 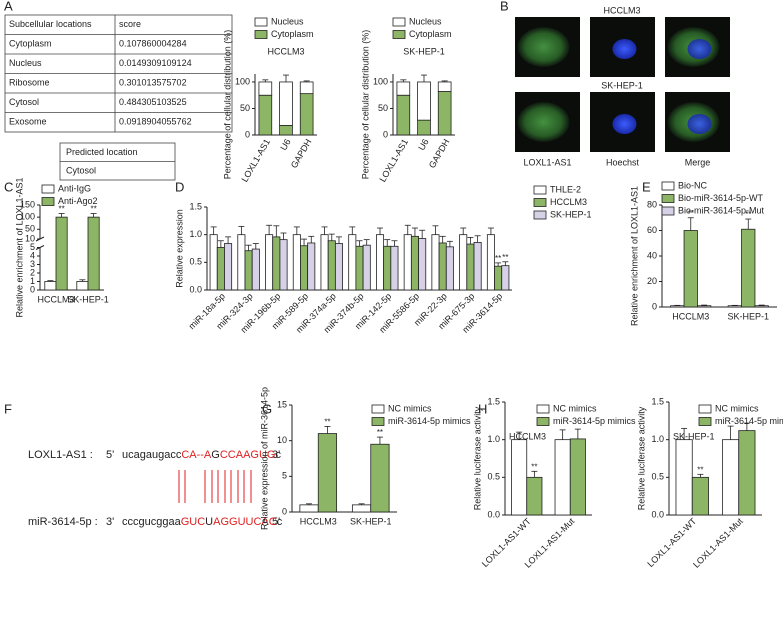 What do you see at coordinates (30, 238) in the screenshot?
I see `y-tick-label: 10` at bounding box center [30, 238].